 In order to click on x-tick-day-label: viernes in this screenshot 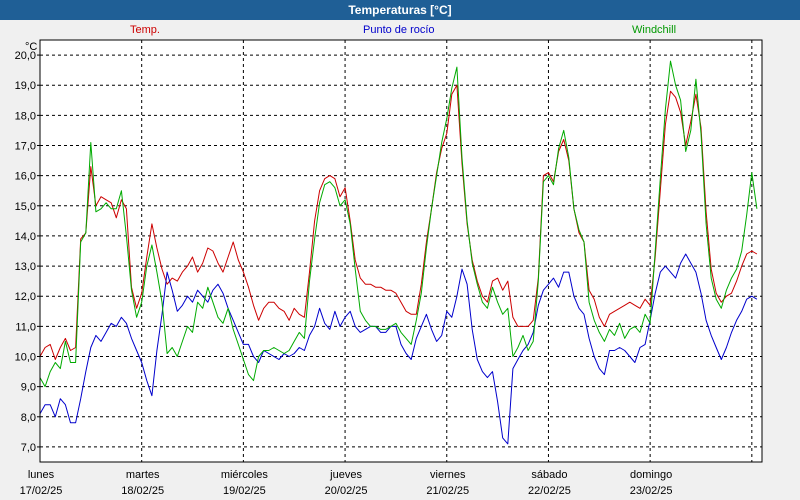, I will do `click(448, 475)`.